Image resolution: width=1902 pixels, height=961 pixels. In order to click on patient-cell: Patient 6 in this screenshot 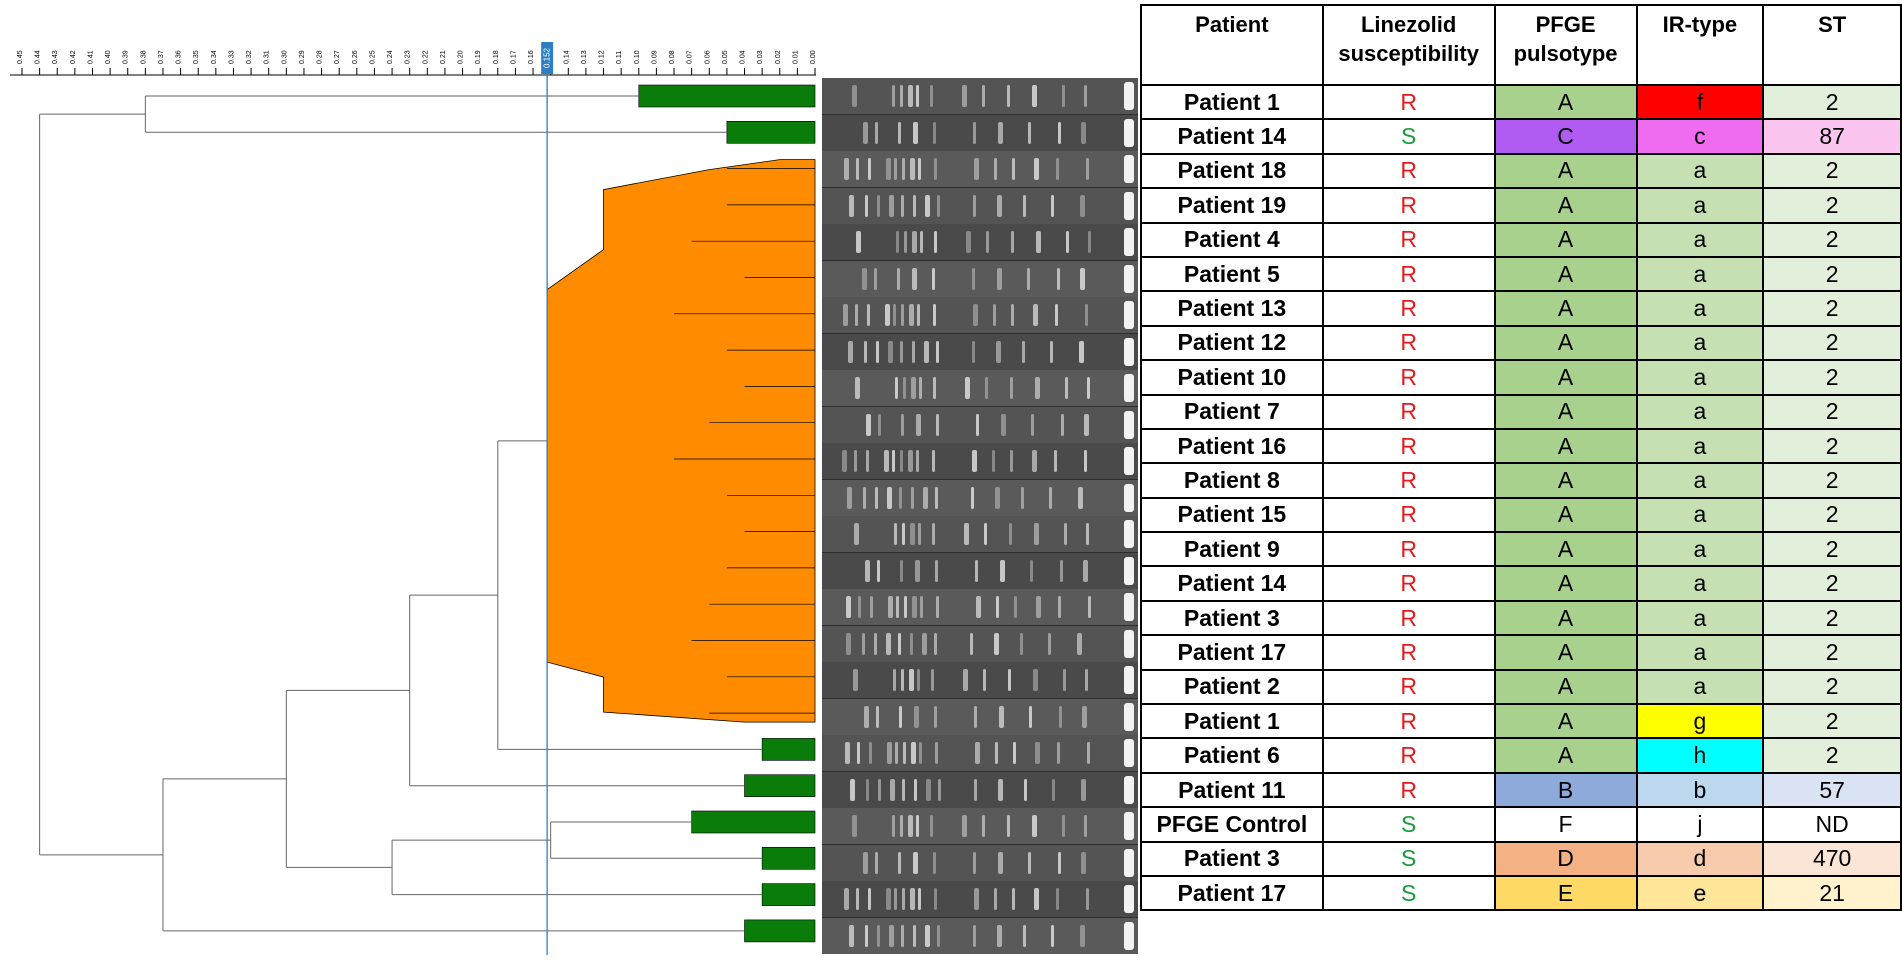, I will do `click(1232, 755)`.